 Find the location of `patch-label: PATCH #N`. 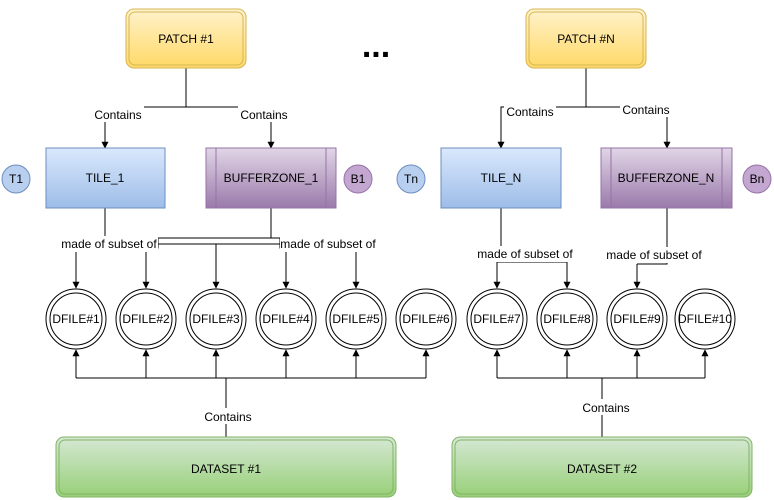

patch-label: PATCH #N is located at coordinates (586, 39).